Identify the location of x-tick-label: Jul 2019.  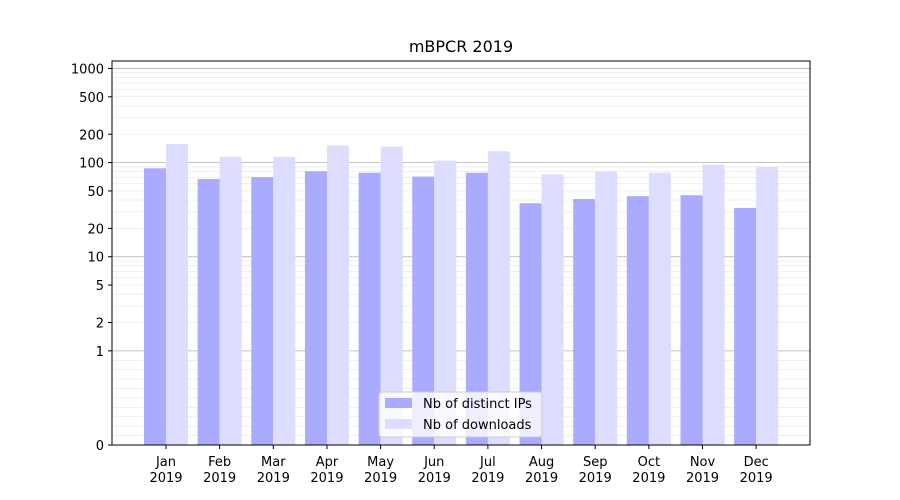
(487, 470).